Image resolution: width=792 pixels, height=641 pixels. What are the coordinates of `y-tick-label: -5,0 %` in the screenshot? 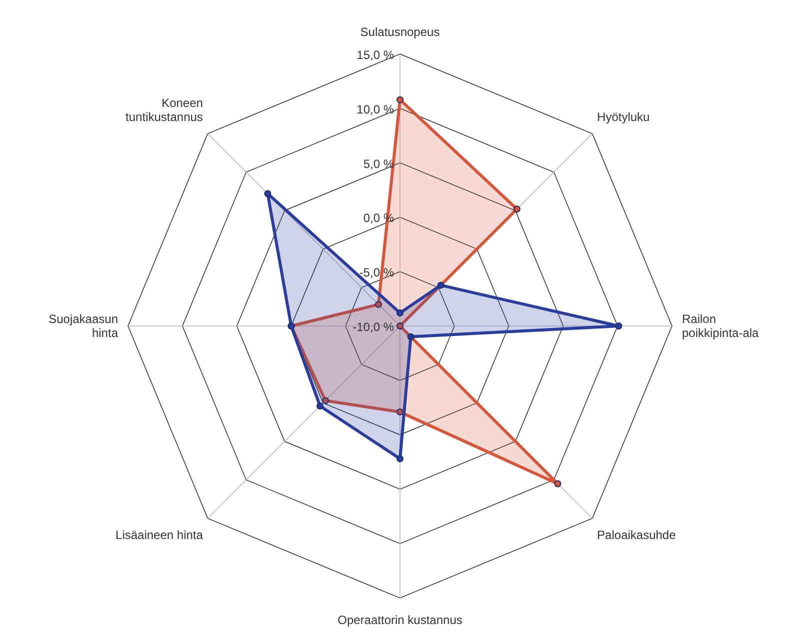 It's located at (376, 273).